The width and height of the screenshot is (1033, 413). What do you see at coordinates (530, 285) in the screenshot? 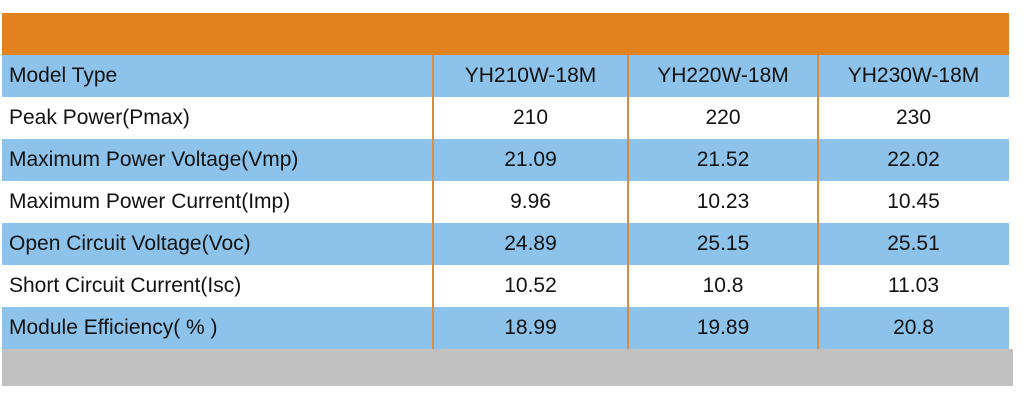
I see `cell-value: 10.52` at bounding box center [530, 285].